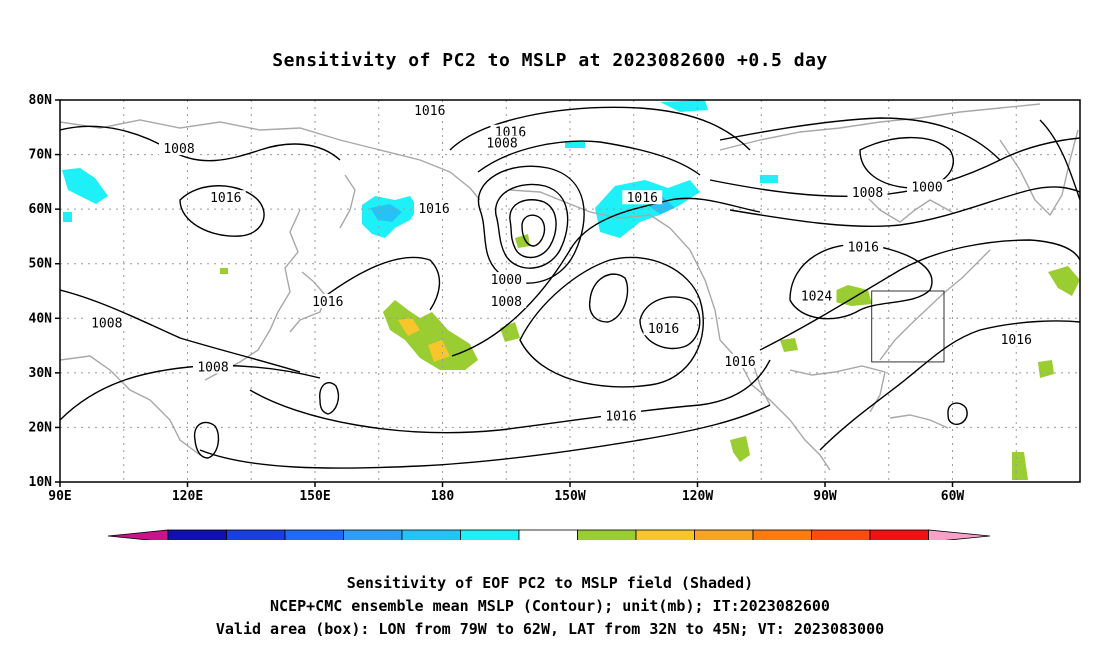  What do you see at coordinates (41, 427) in the screenshot?
I see `lat-tick-label: 20N` at bounding box center [41, 427].